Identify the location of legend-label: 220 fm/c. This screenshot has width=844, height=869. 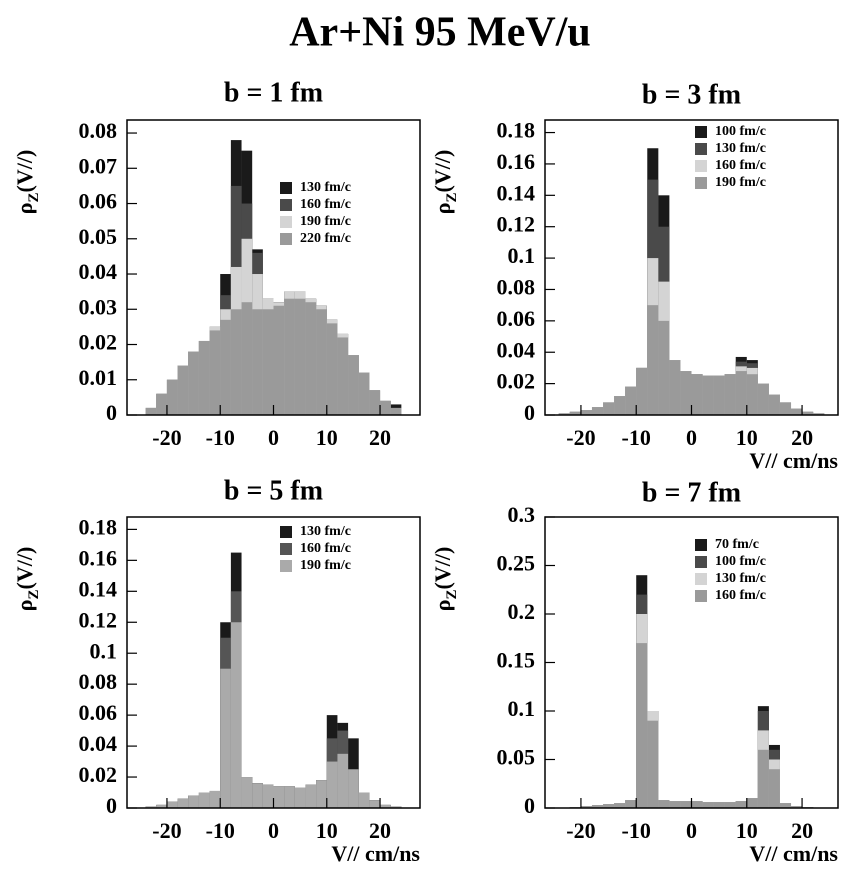
(325, 238).